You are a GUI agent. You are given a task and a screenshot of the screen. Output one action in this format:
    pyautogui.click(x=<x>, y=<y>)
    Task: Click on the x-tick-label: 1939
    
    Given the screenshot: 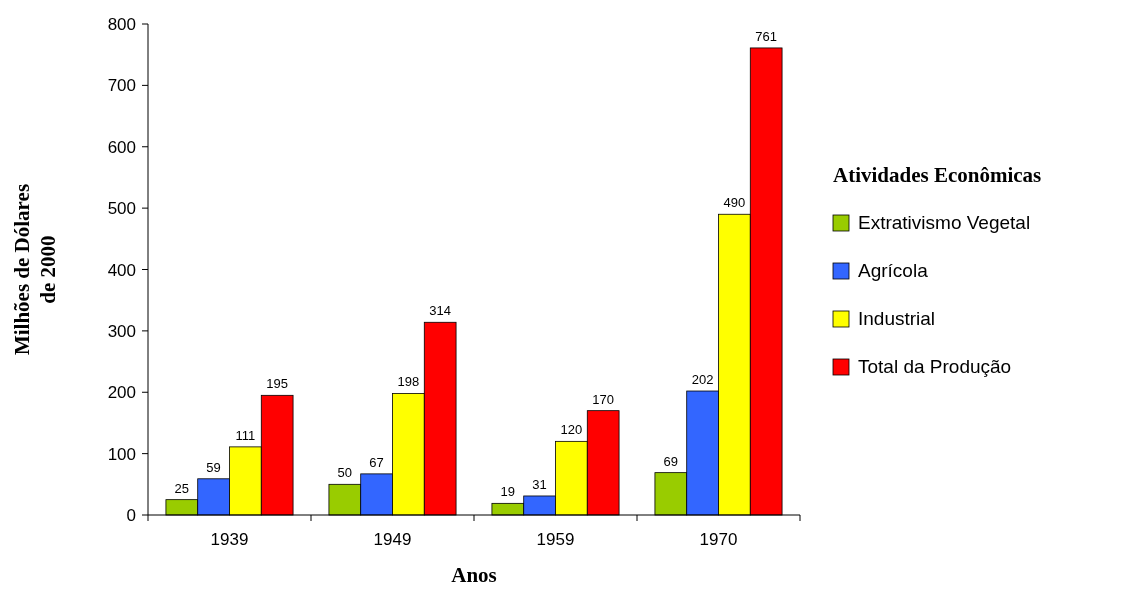 What is the action you would take?
    pyautogui.click(x=229, y=539)
    